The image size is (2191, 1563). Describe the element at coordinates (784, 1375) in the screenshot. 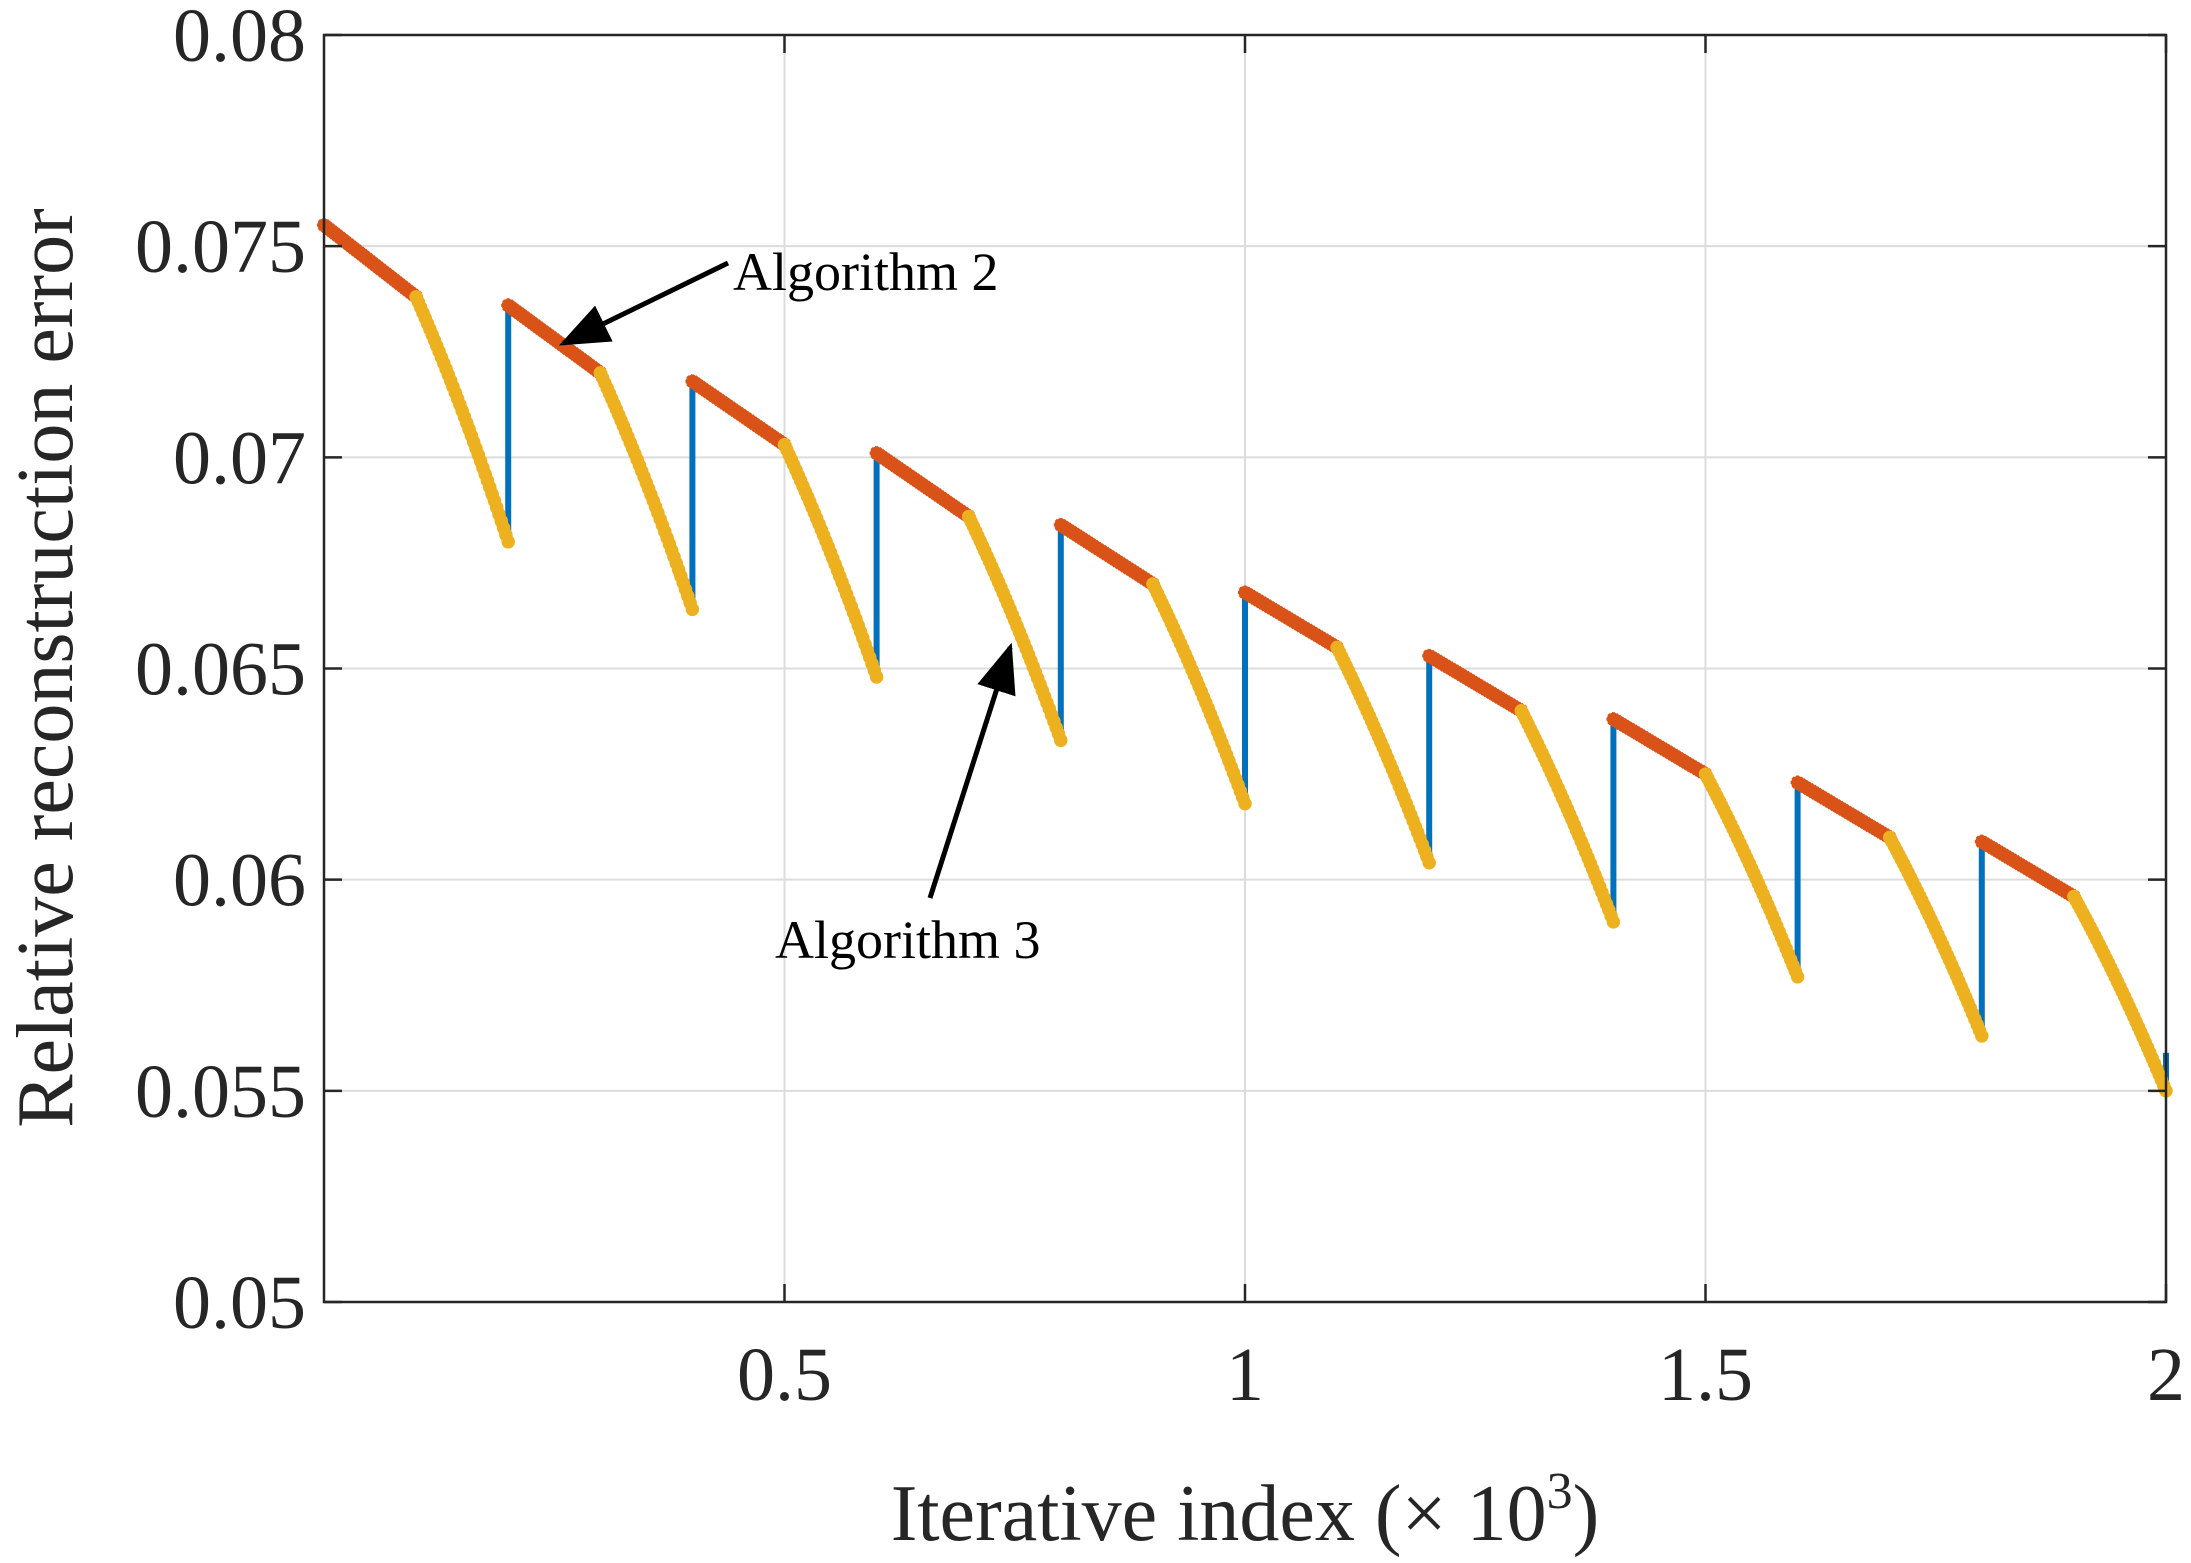

I see `x-tick-label: 0.5` at that location.